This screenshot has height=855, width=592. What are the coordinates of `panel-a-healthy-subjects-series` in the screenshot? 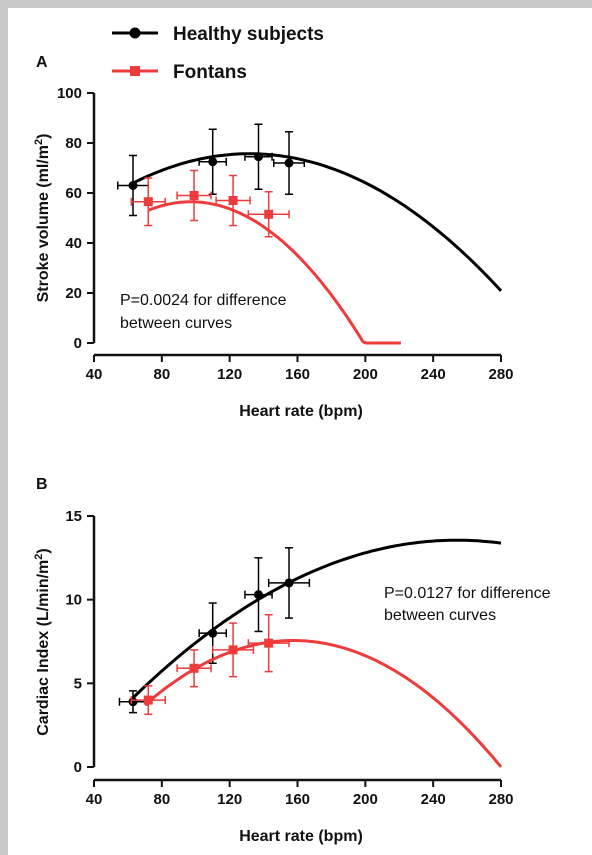 It's located at (309, 207).